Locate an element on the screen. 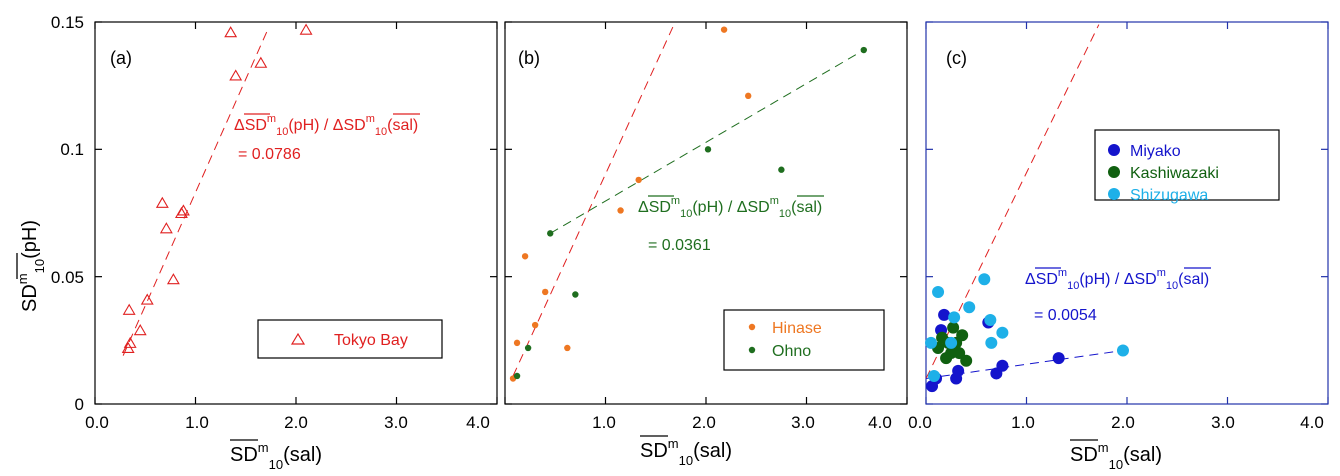  panel-b-legend-label-ohno: Ohno is located at coordinates (791, 351).